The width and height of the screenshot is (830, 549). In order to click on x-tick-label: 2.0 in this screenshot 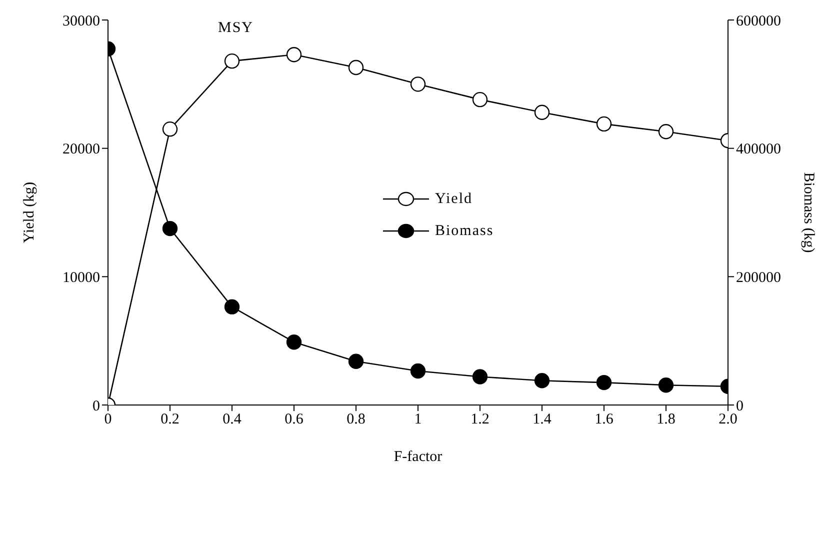, I will do `click(728, 420)`.